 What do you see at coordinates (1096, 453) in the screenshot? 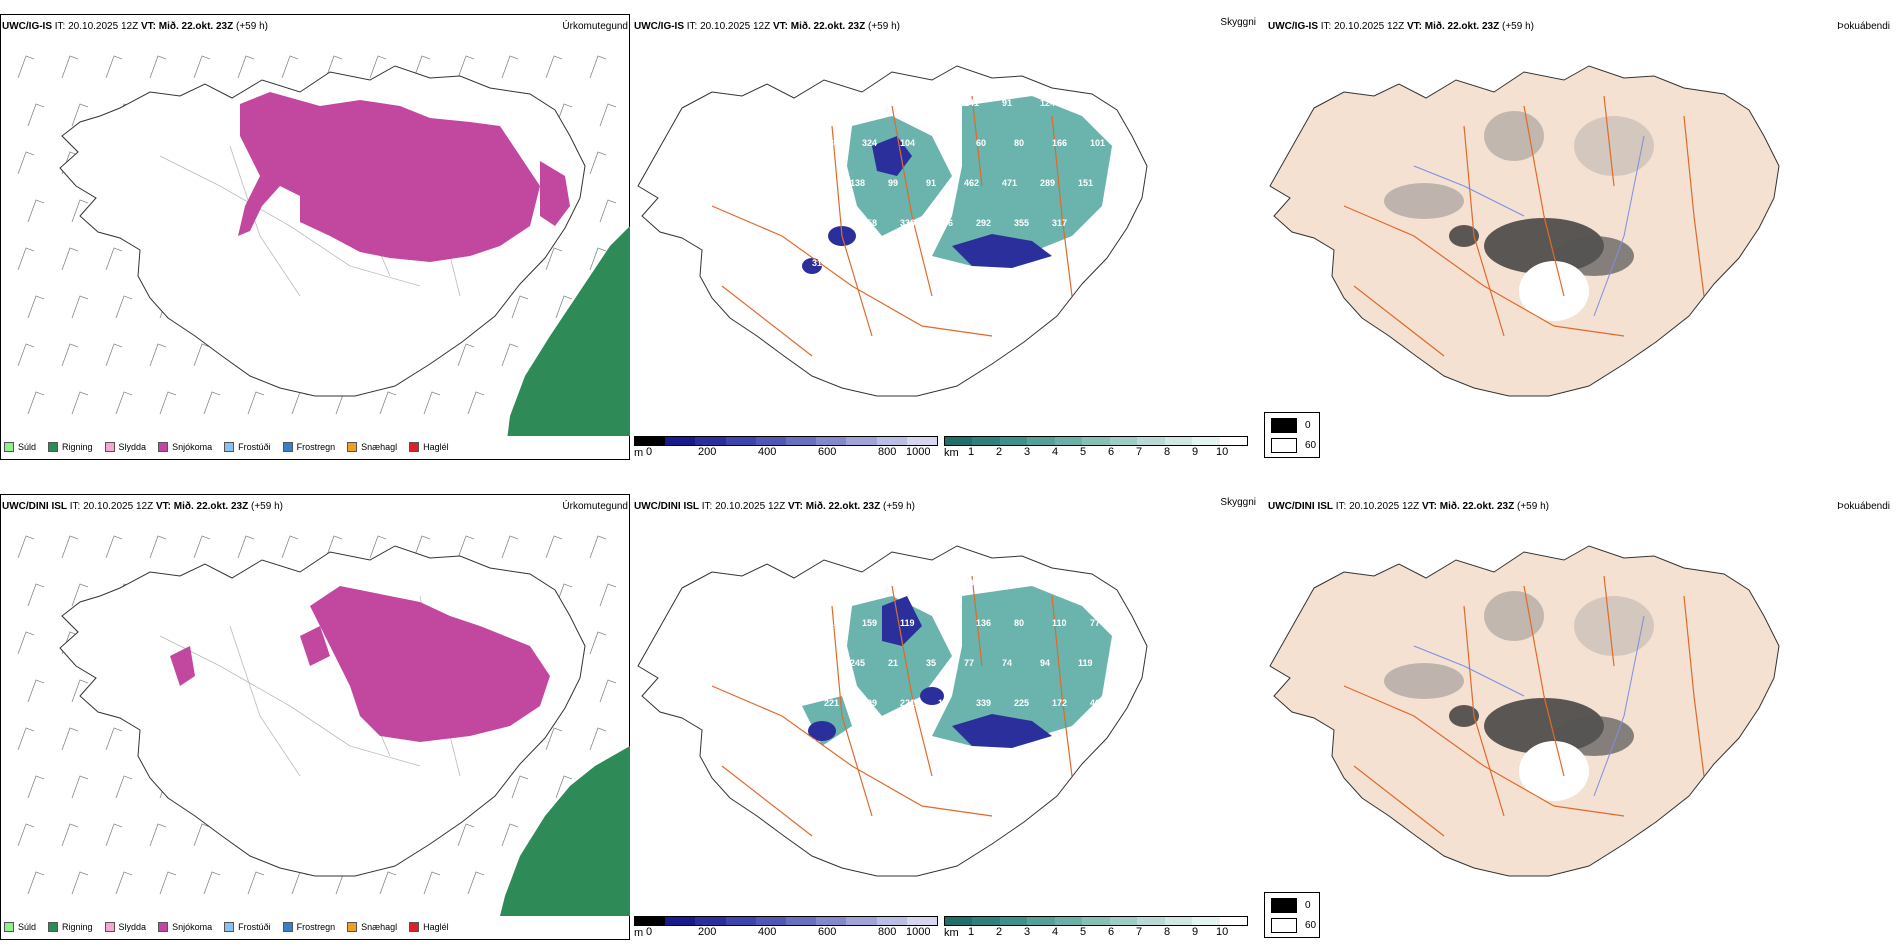
I see `visibility-ticks: 1 2 3 4 5 6 7 8 9 10` at bounding box center [1096, 453].